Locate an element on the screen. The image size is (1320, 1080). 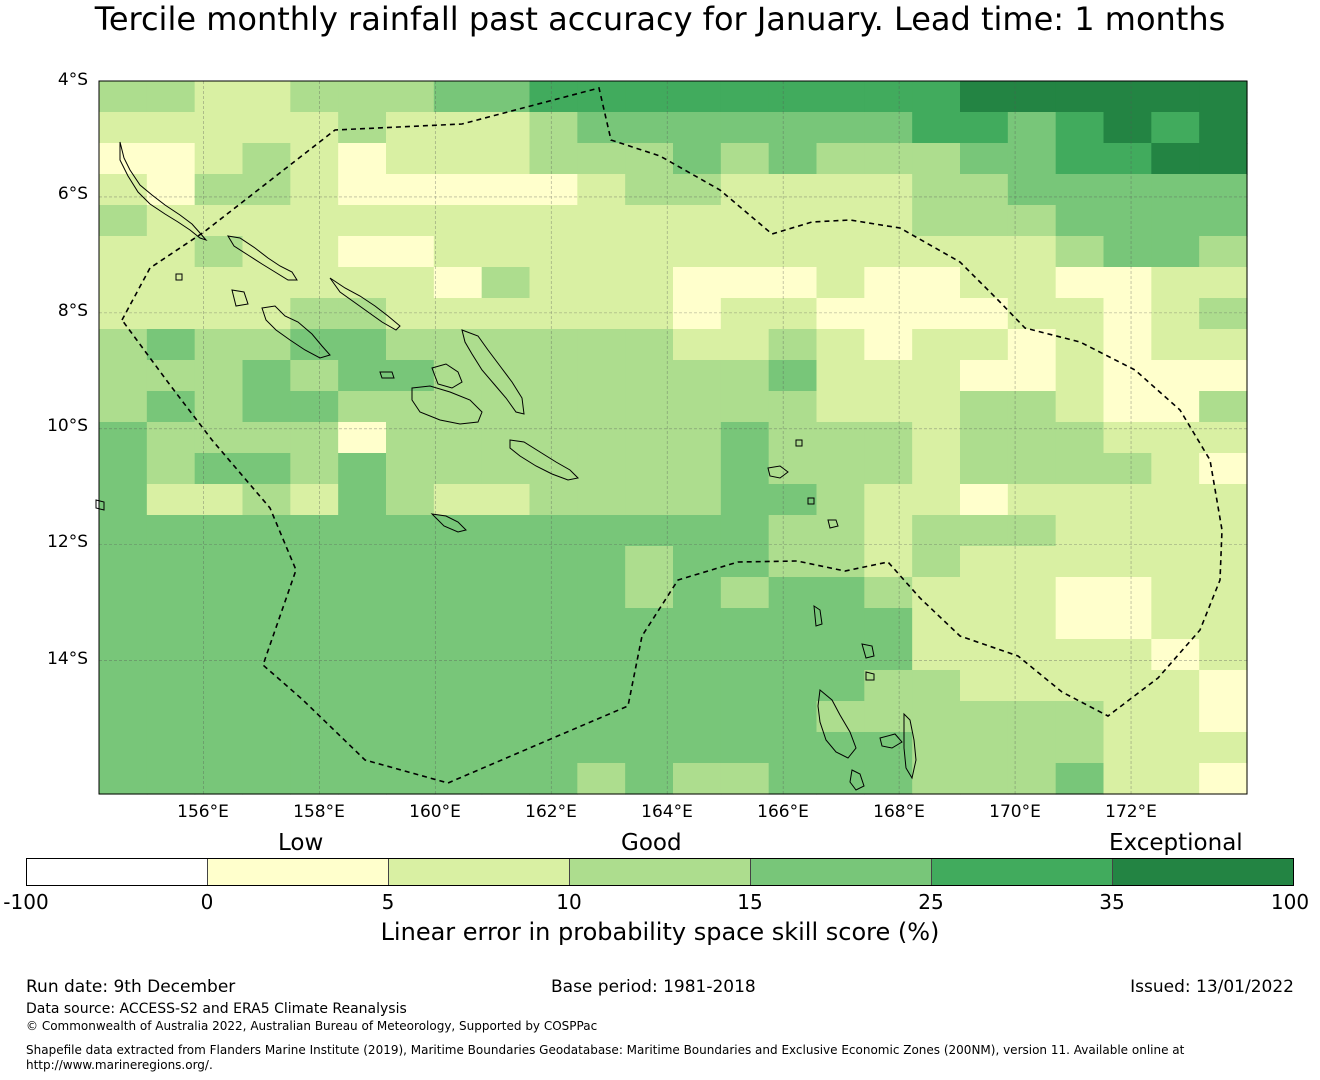
lon-label-158e: 158°E is located at coordinates (319, 812).